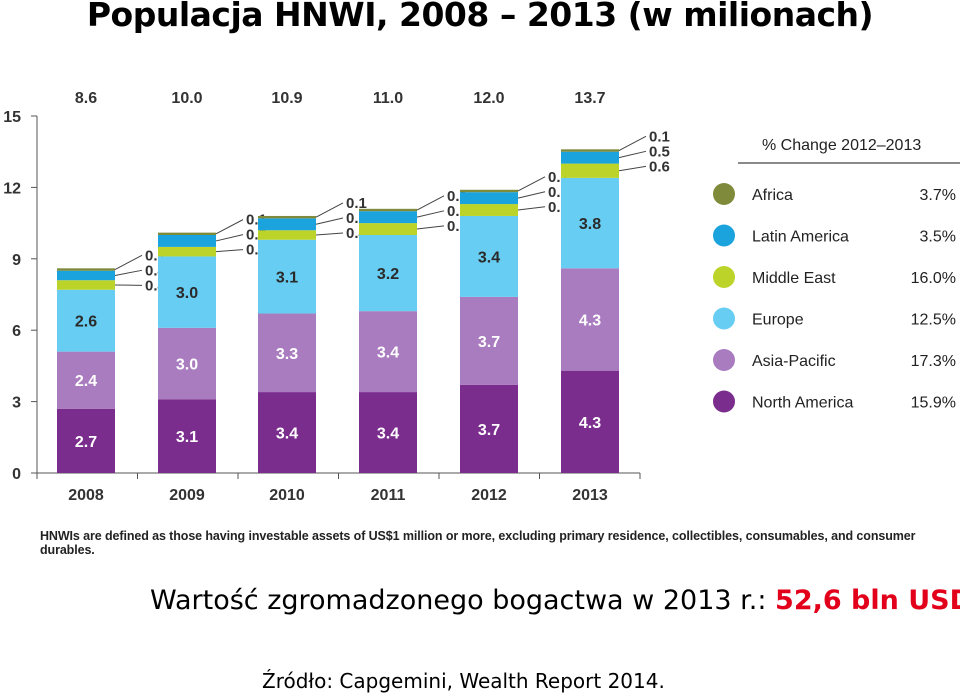 This screenshot has height=693, width=960. I want to click on legend-change: 15.9%, so click(933, 403).